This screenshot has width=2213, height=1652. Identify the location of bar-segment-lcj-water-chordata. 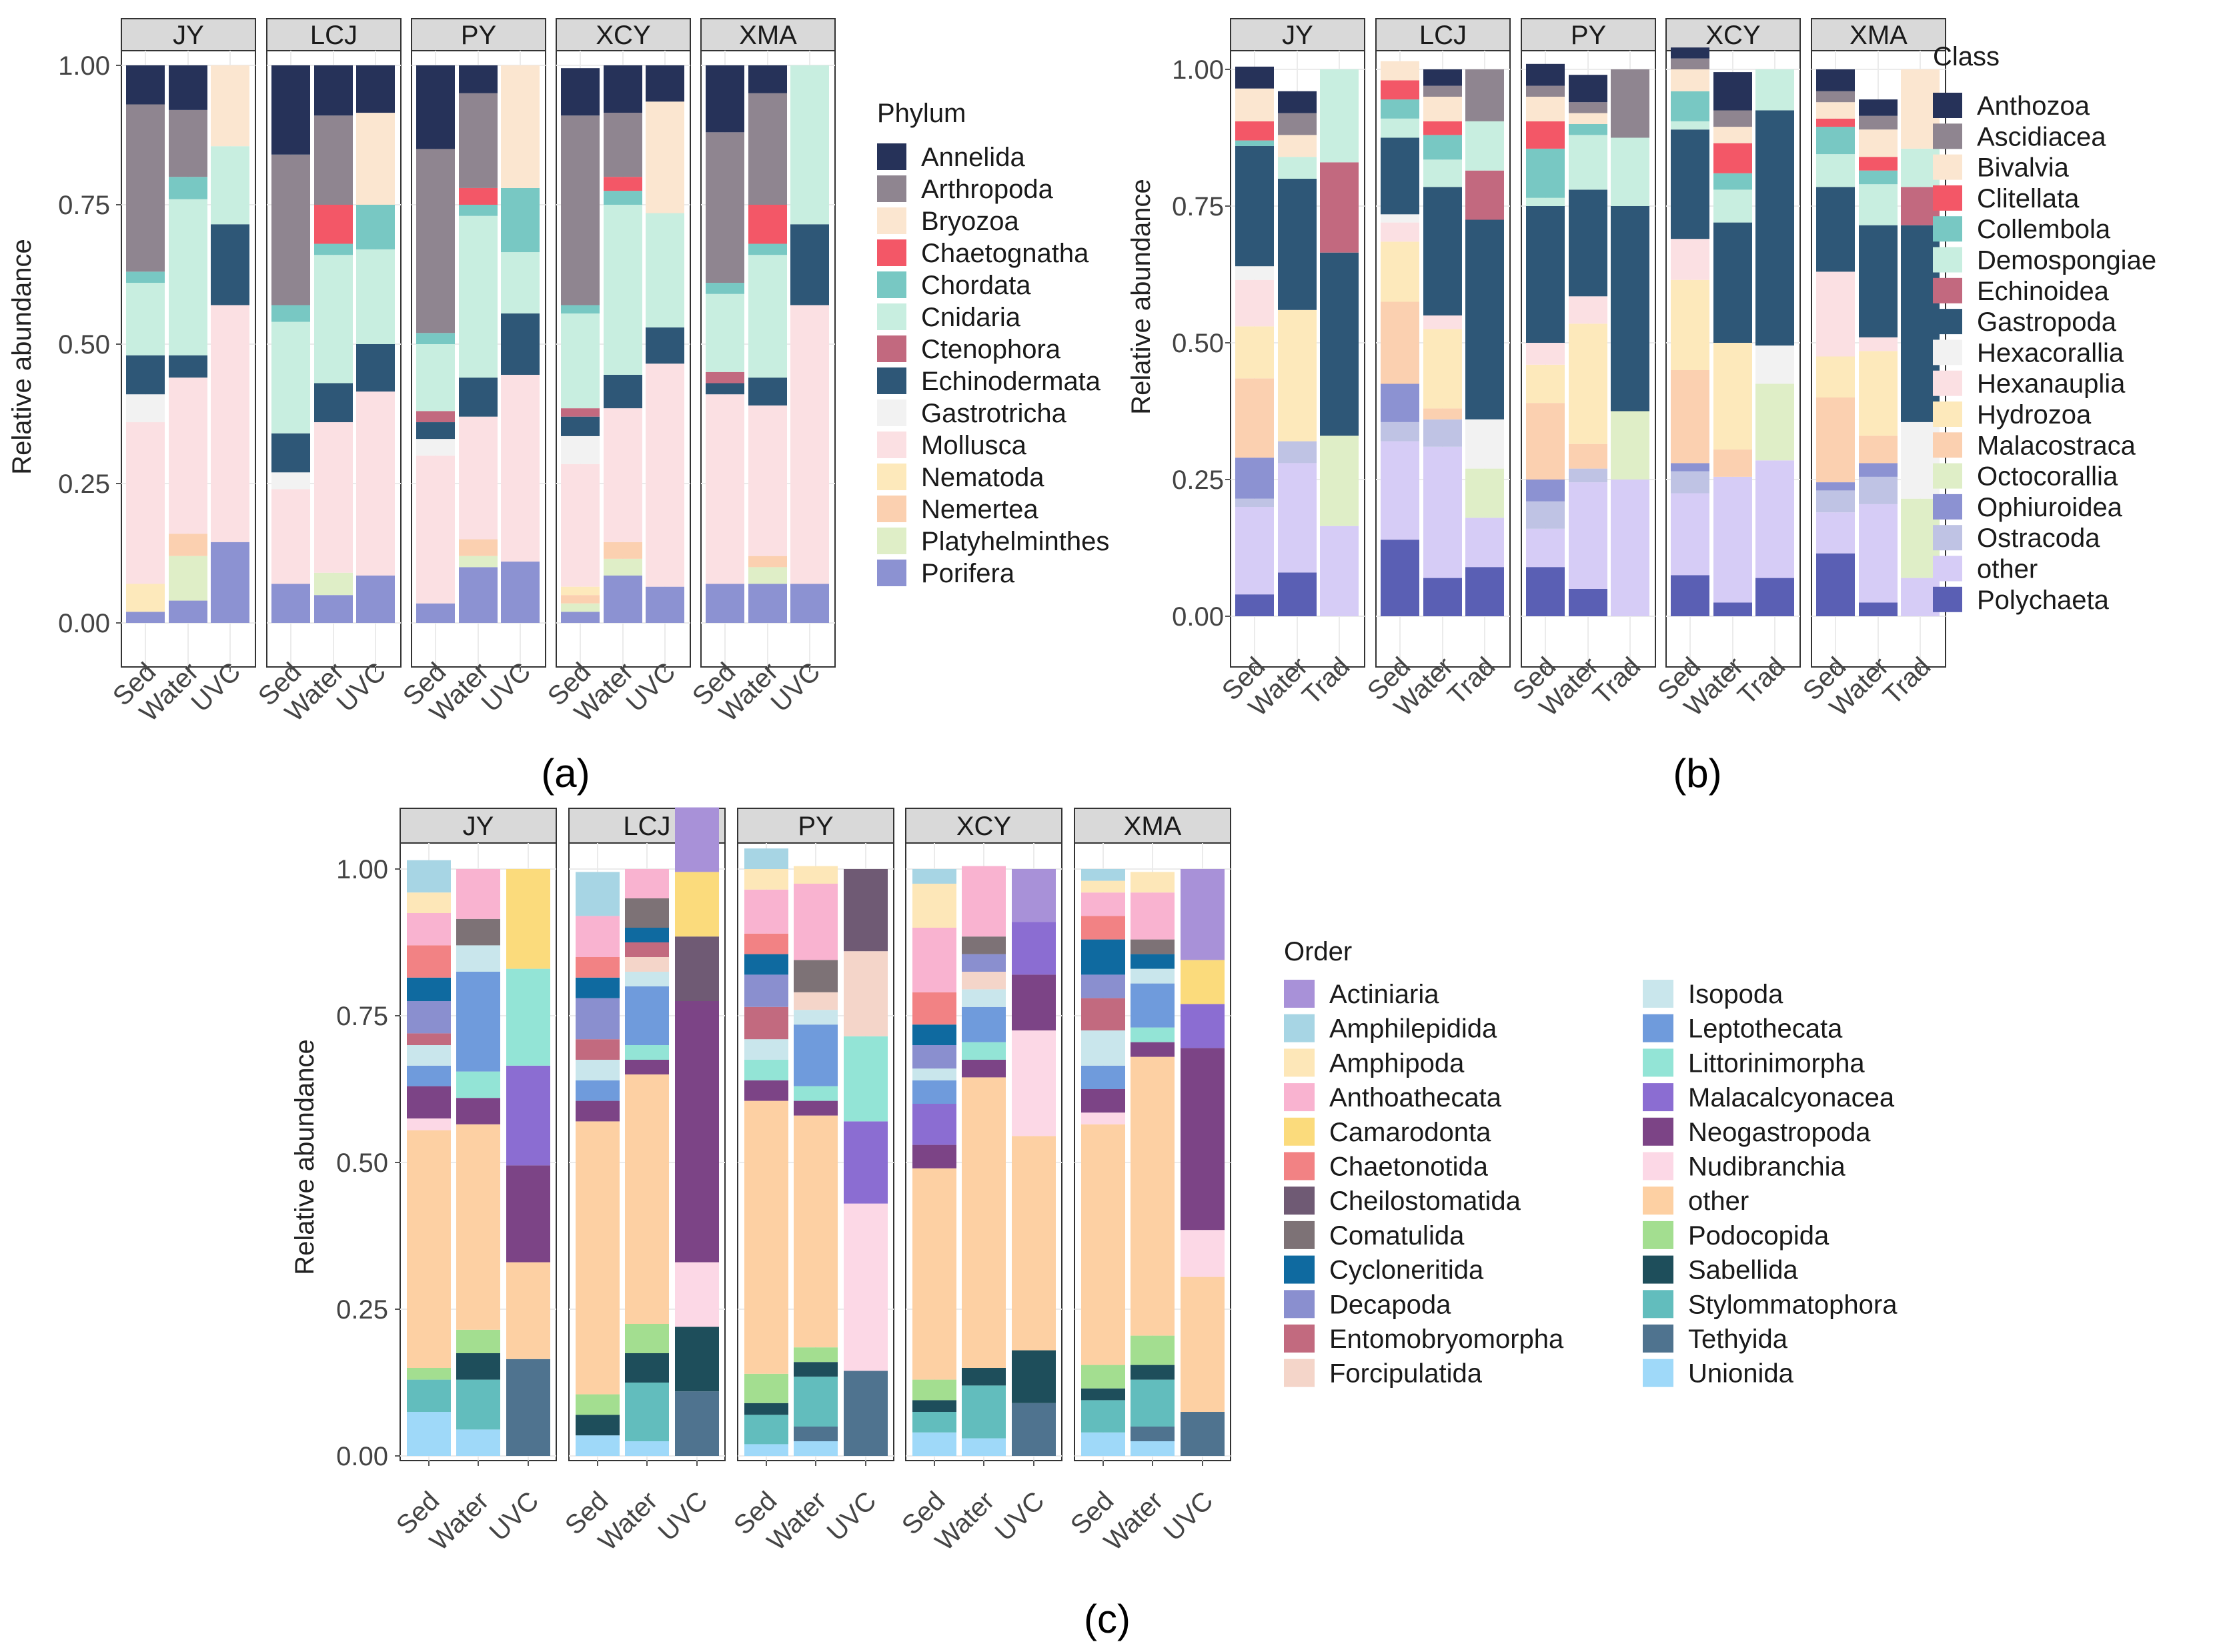
(333, 249).